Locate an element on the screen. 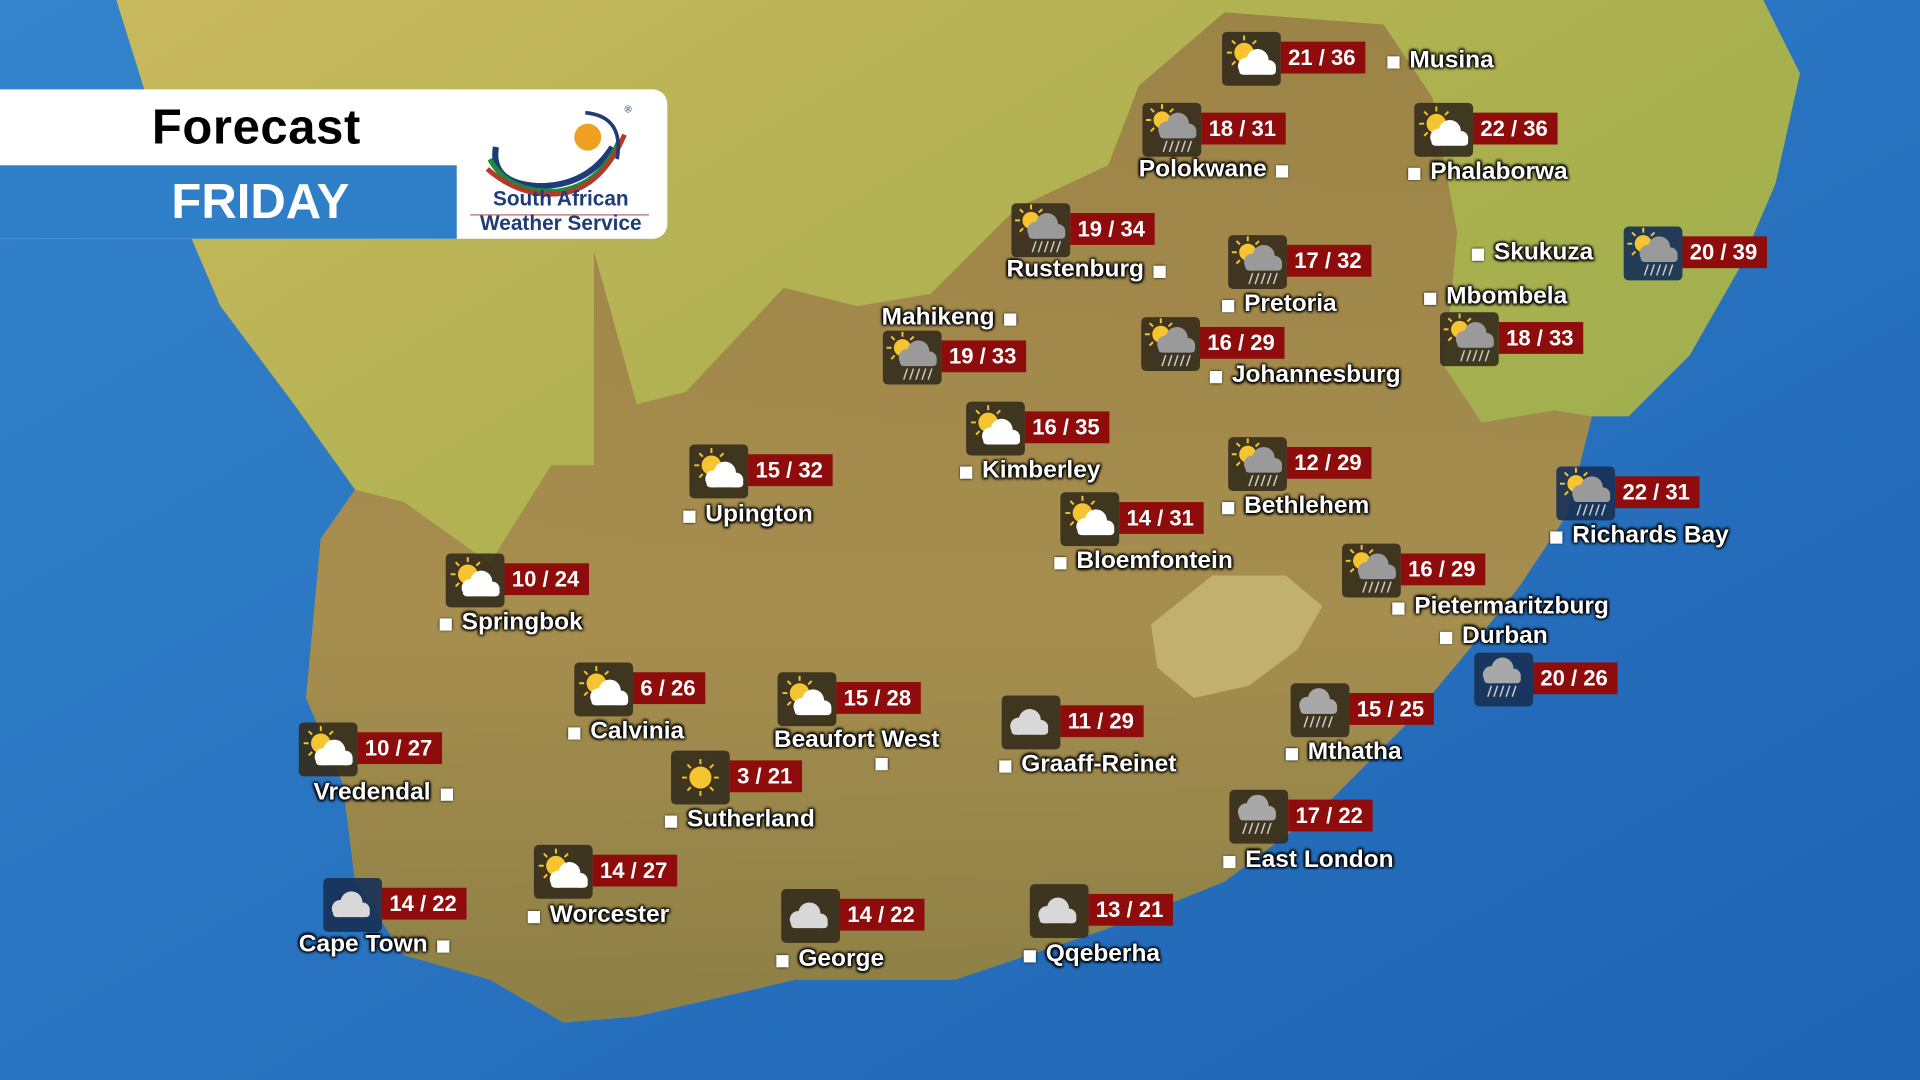 Image resolution: width=1920 pixels, height=1080 pixels. temperature-bloemfontein: 14 / 31 is located at coordinates (1161, 518).